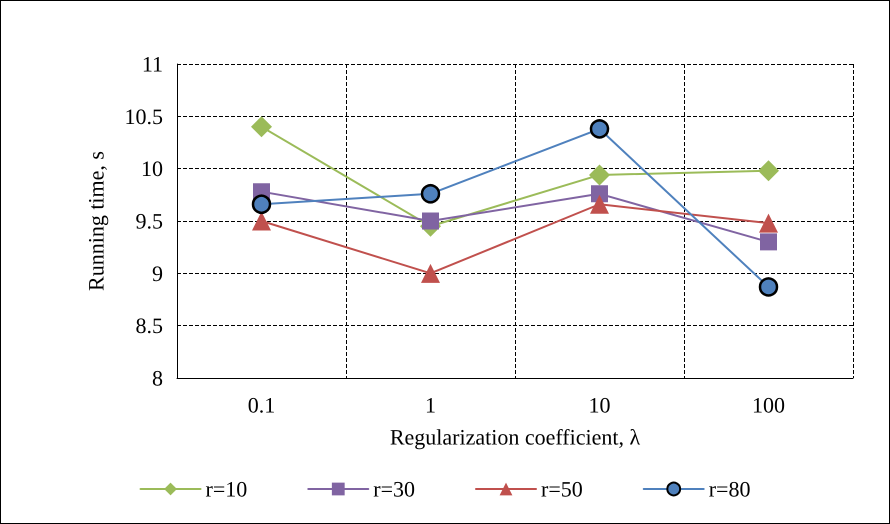 The image size is (890, 524). Describe the element at coordinates (599, 405) in the screenshot. I see `x-tick-label: 10` at that location.